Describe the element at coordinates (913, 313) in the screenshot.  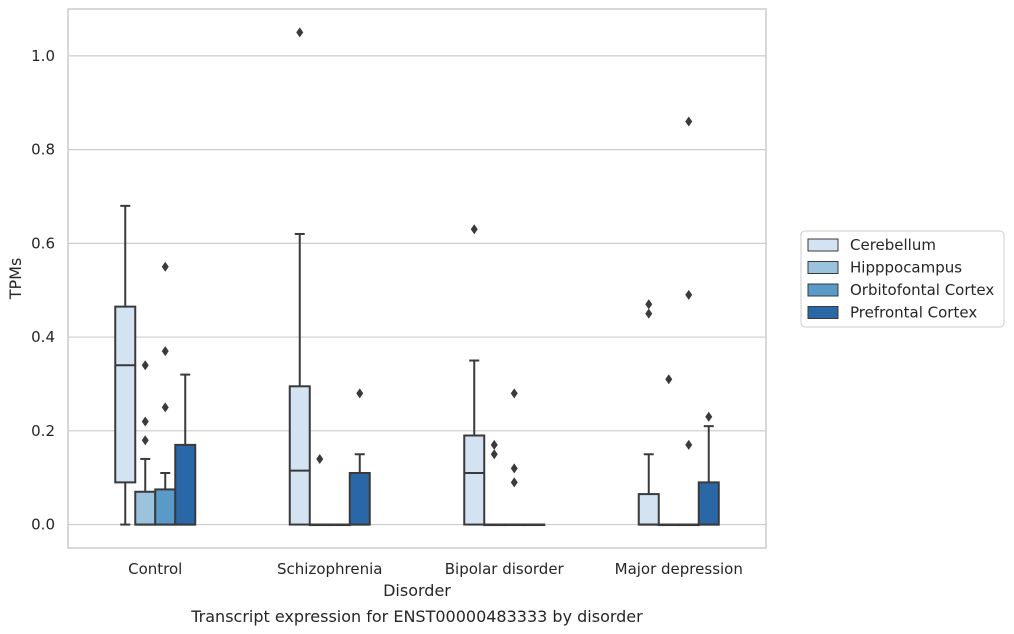
I see `legend-label: Prefrontal Cortex` at that location.